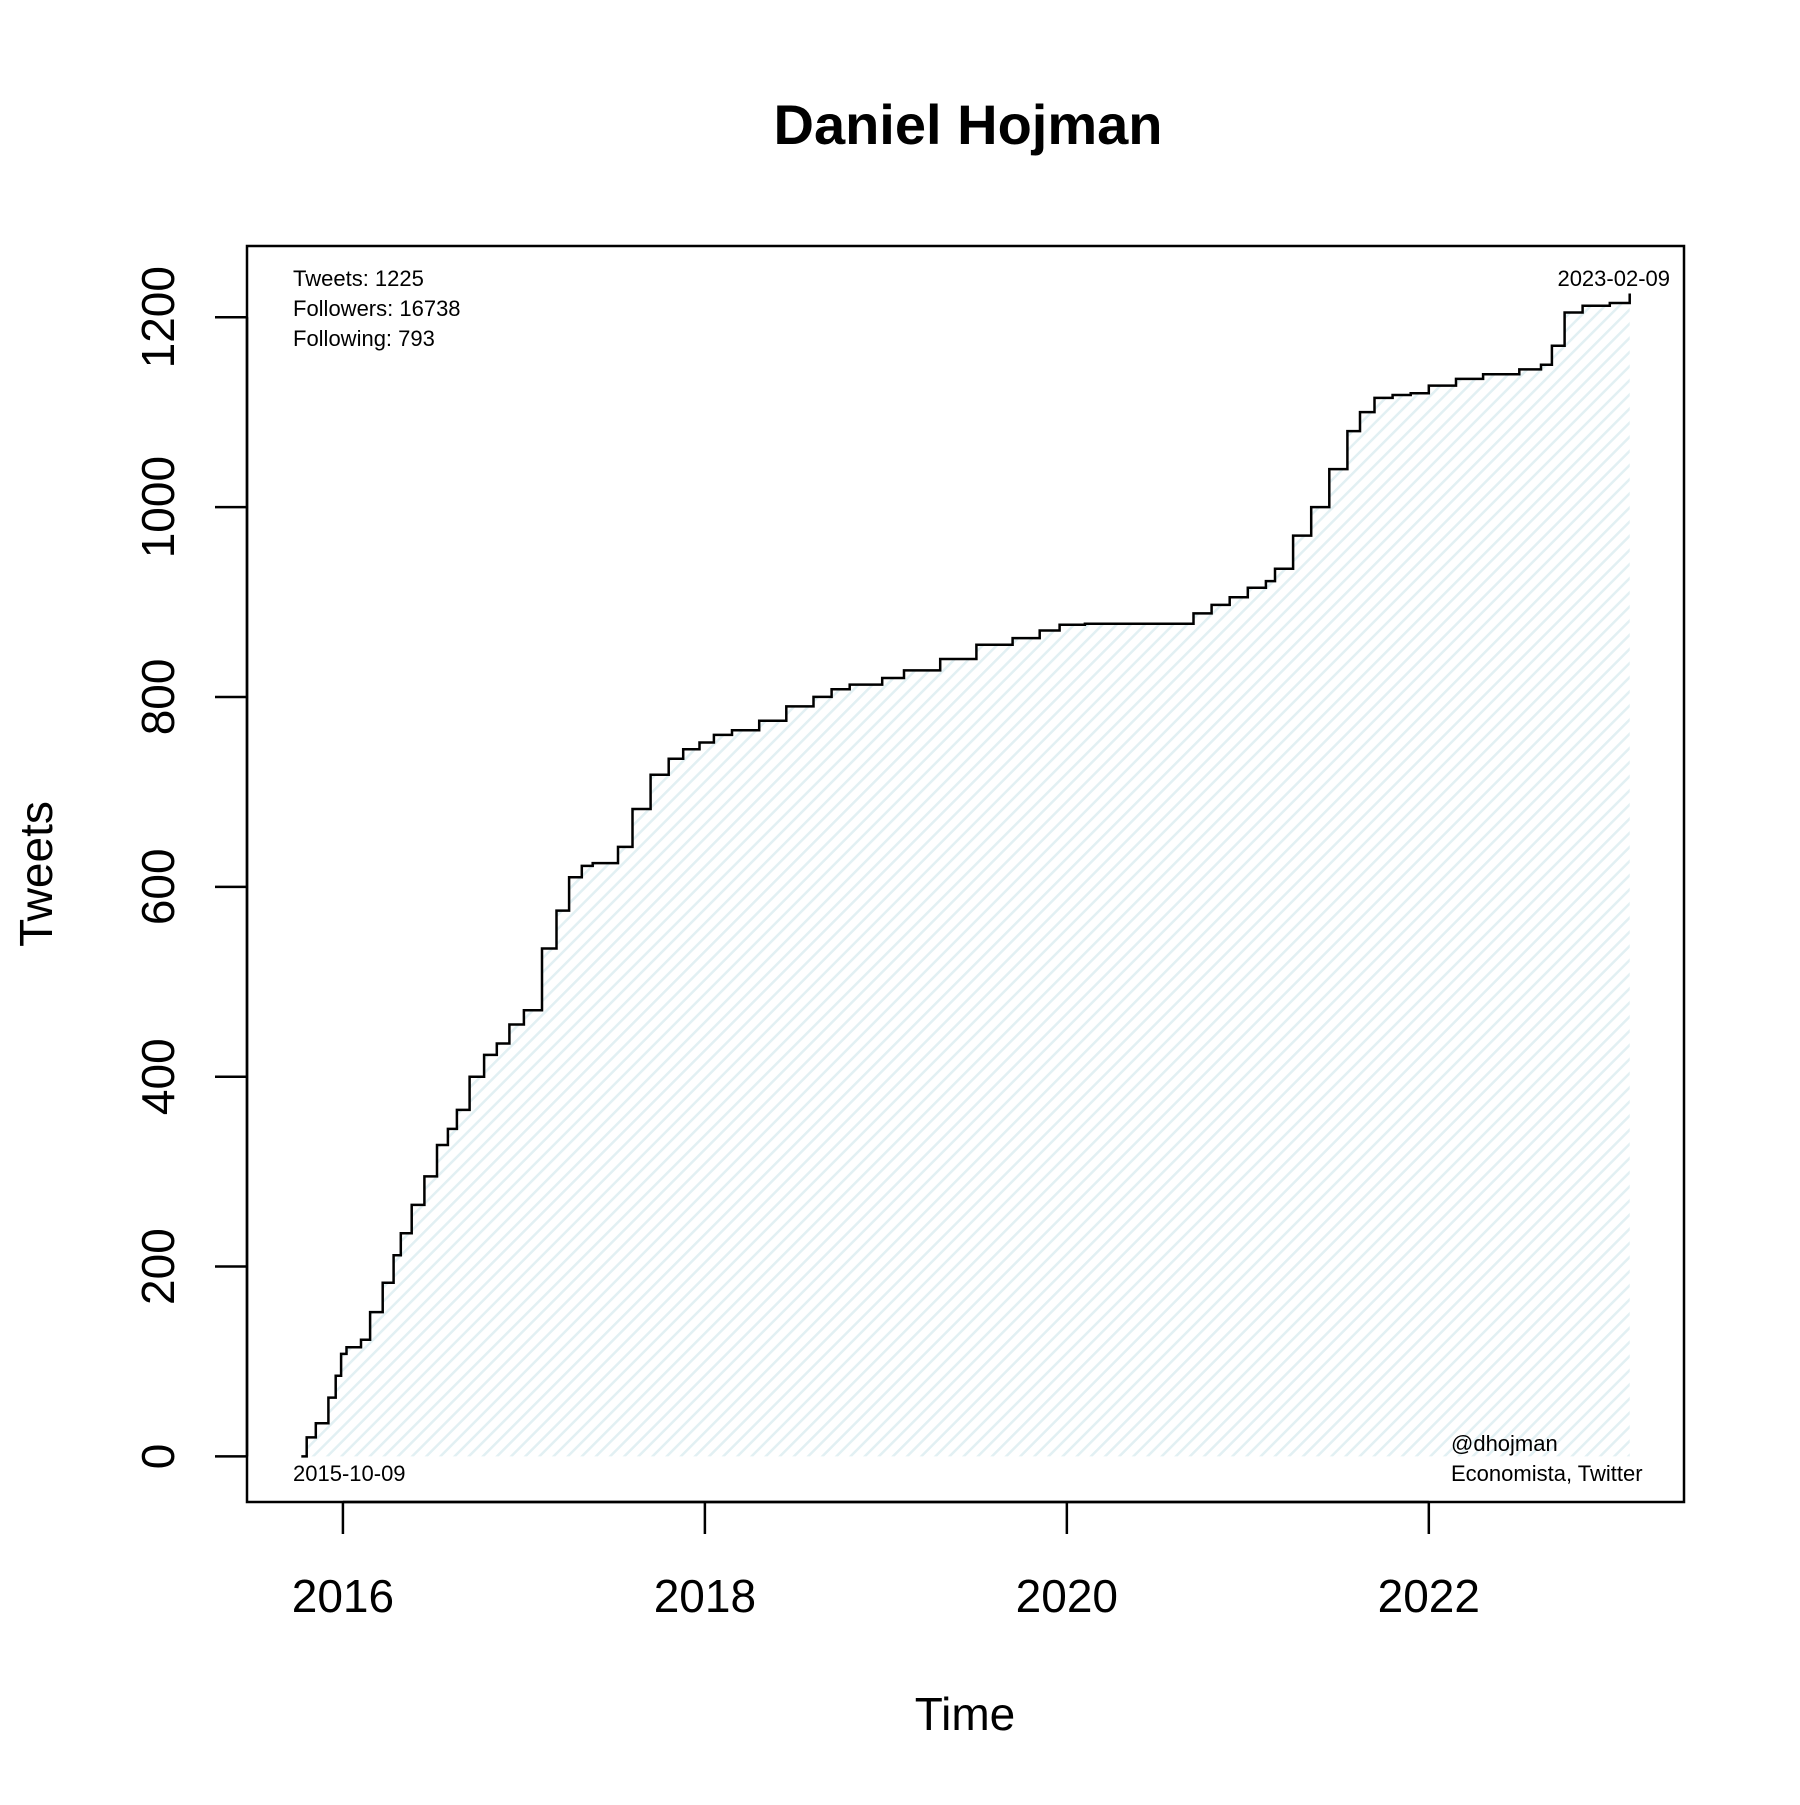 This screenshot has height=1805, width=1800. Describe the element at coordinates (349, 1473) in the screenshot. I see `start-date-label: 2015-10-09` at that location.